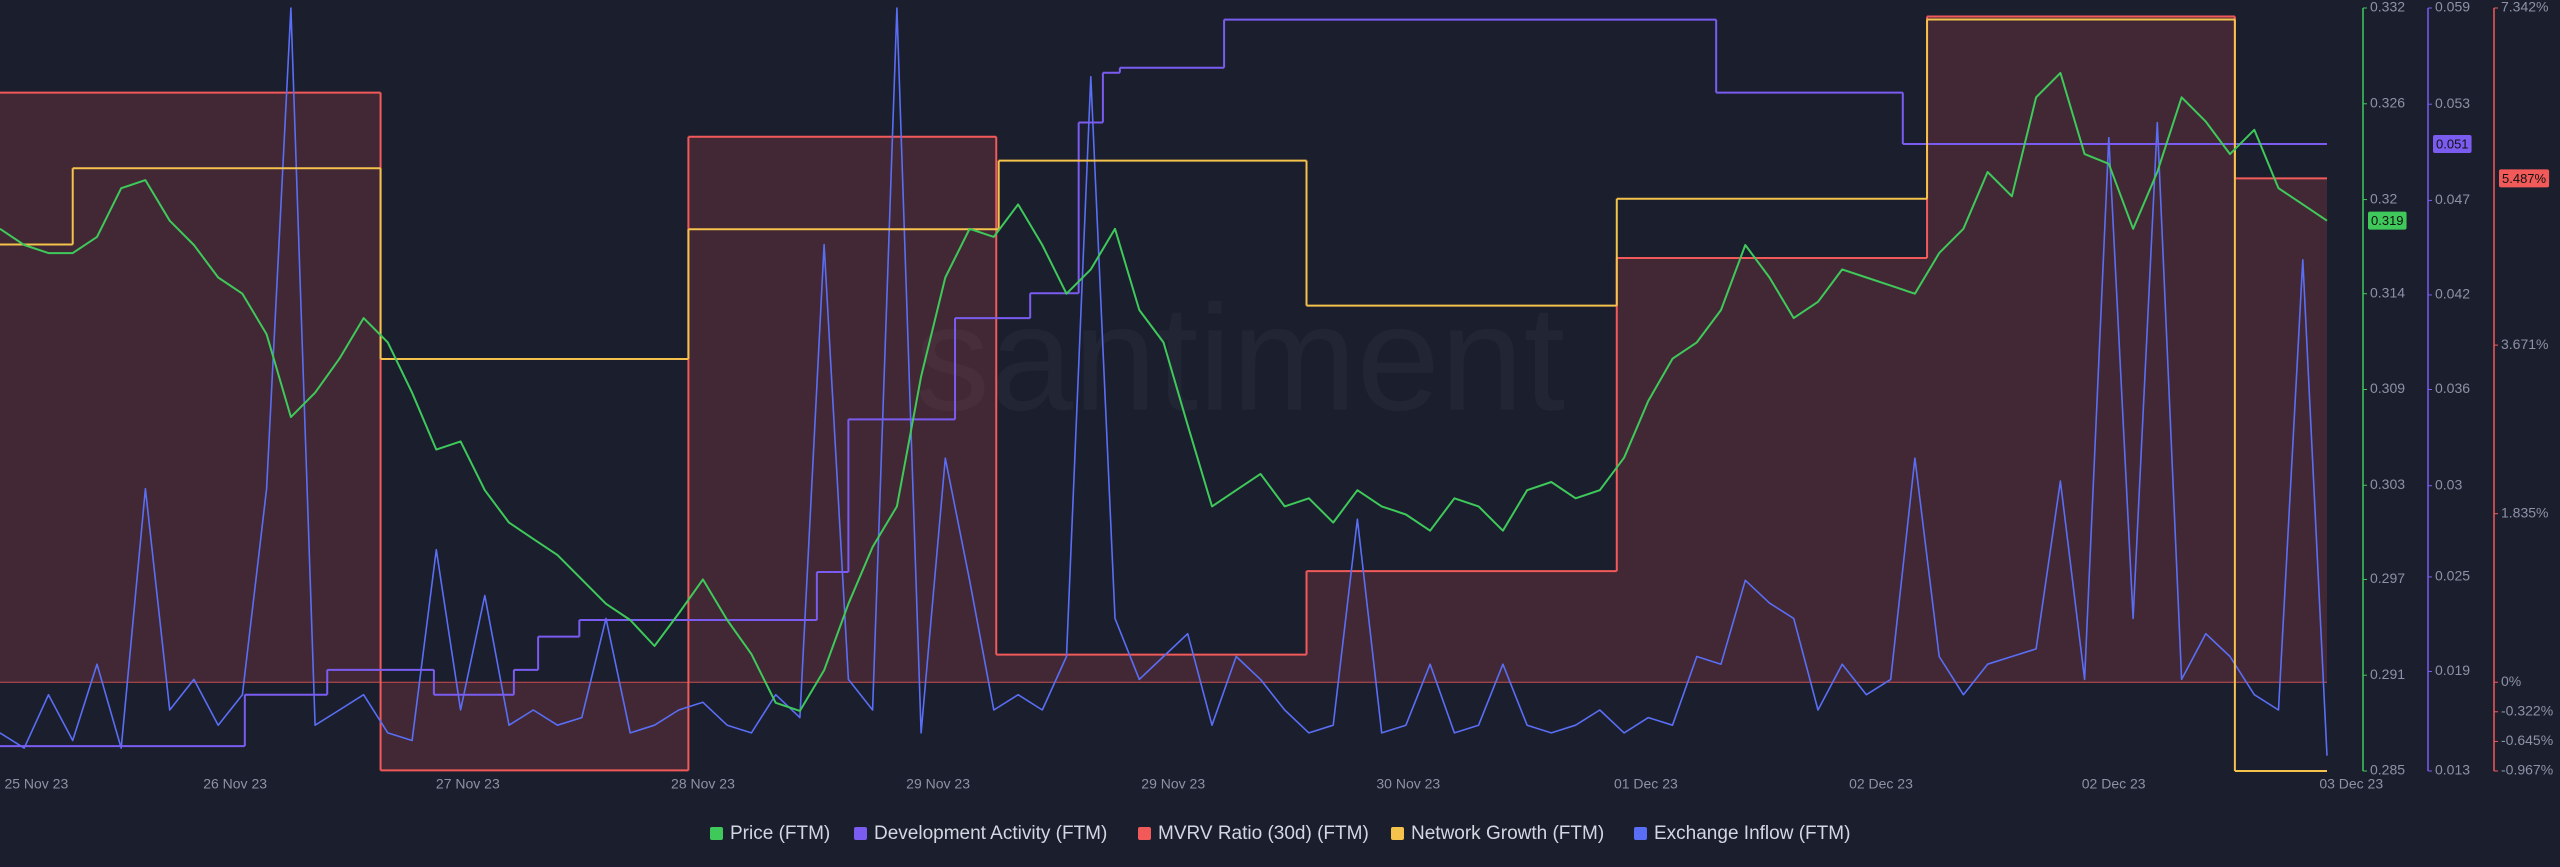  I want to click on legend-label: Network Growth (FTM), so click(1507, 833).